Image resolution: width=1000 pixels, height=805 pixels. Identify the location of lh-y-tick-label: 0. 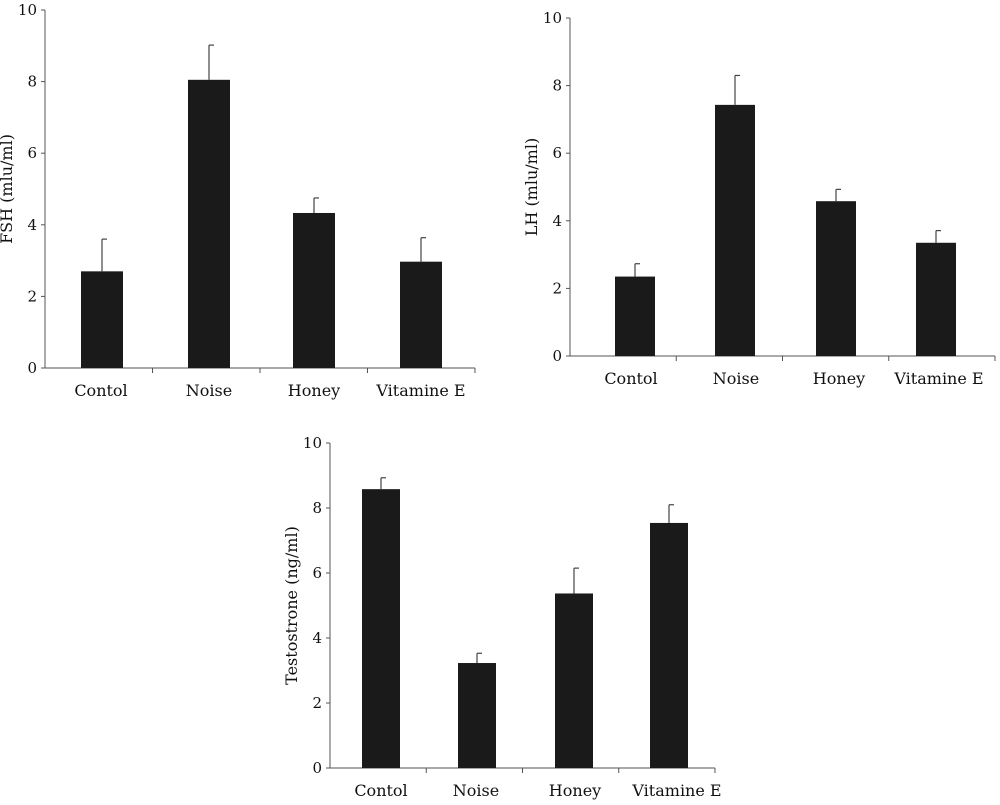
(557, 356).